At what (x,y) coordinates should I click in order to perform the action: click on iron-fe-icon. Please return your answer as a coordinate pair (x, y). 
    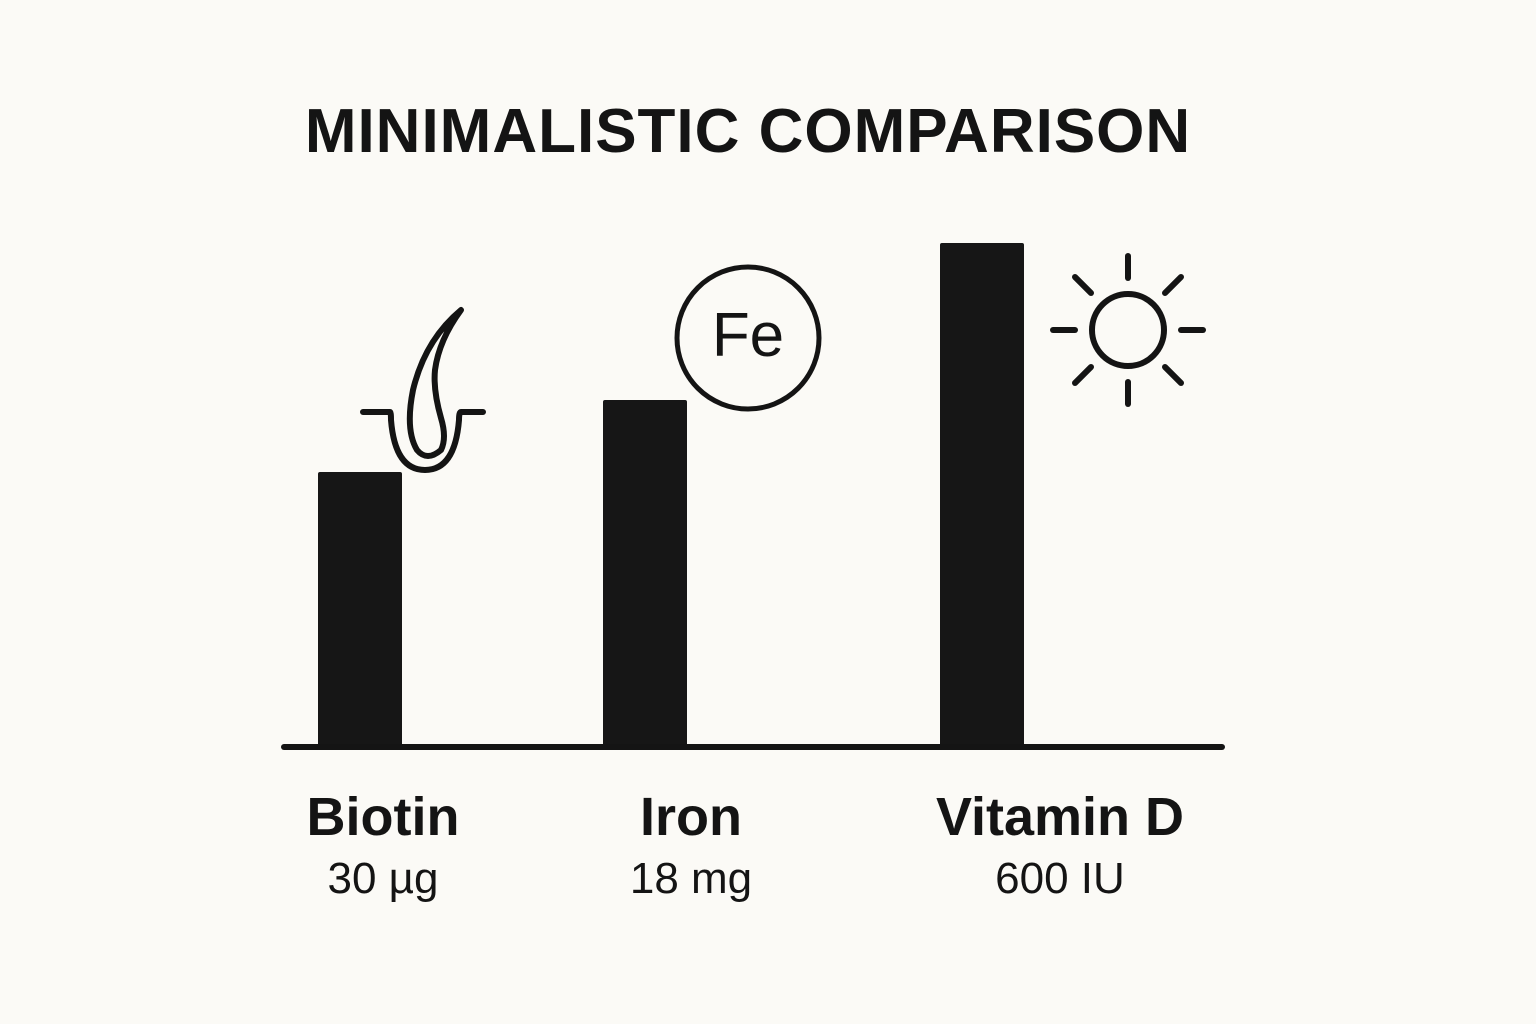
    Looking at the image, I should click on (748, 338).